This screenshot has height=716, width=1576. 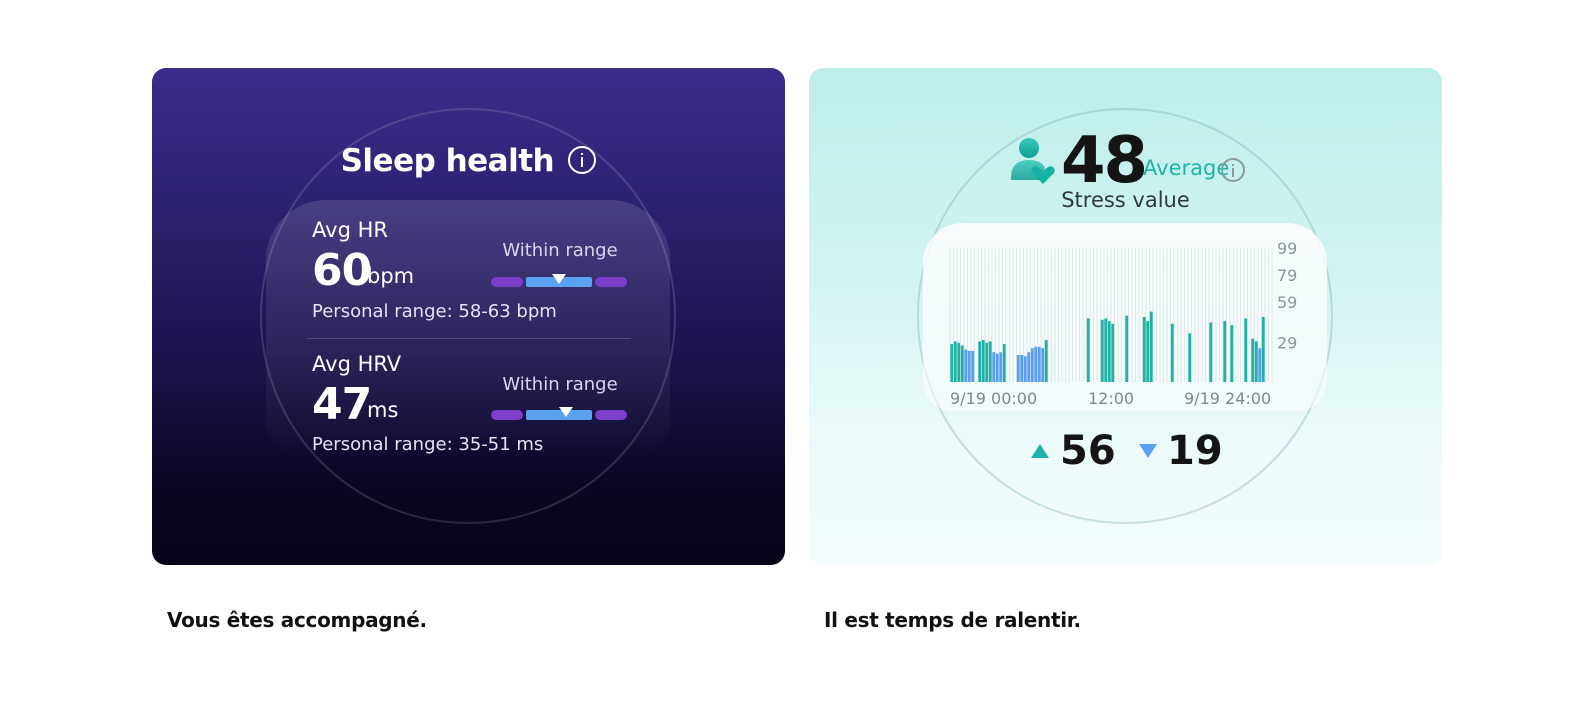 I want to click on stress-level-label: Average, so click(x=1186, y=168).